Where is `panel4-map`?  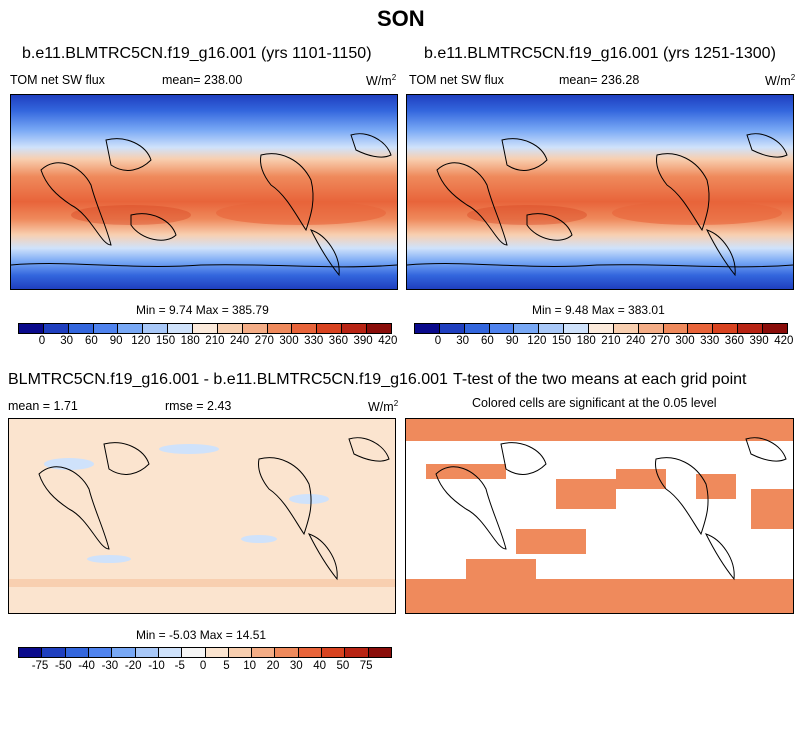 panel4-map is located at coordinates (599, 516).